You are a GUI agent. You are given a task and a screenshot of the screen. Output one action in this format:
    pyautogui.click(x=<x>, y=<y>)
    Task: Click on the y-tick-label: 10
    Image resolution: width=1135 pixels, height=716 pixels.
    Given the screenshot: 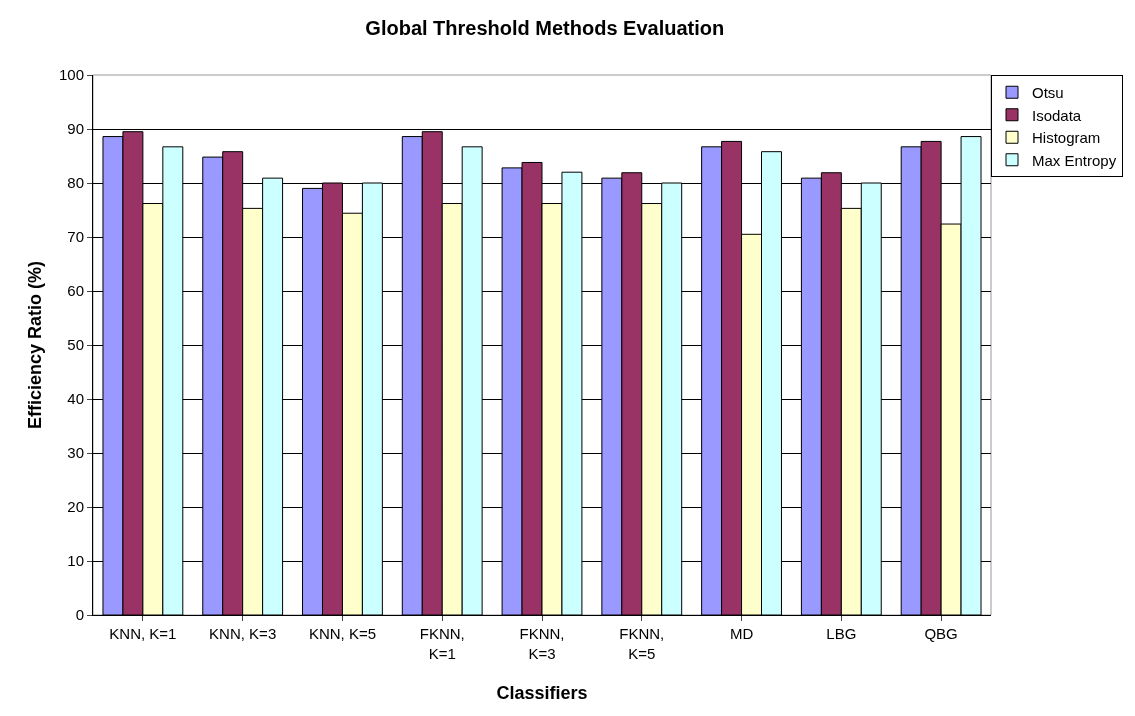 What is the action you would take?
    pyautogui.click(x=75, y=561)
    